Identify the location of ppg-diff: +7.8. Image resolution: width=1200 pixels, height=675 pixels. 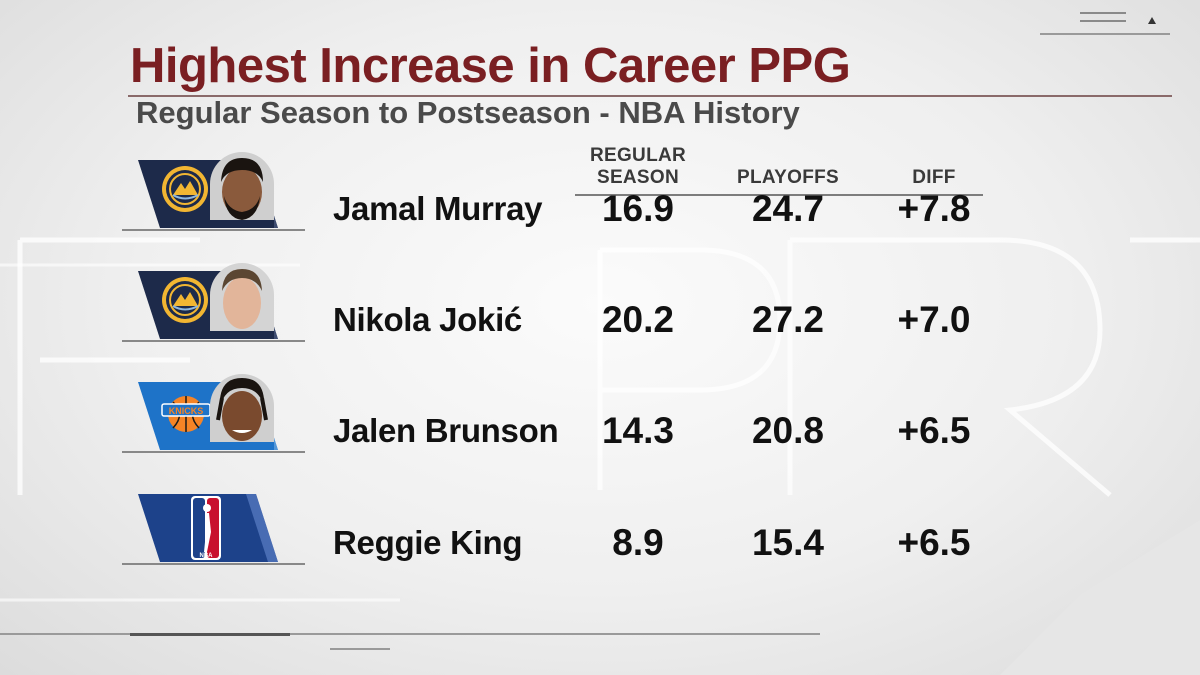
(934, 208).